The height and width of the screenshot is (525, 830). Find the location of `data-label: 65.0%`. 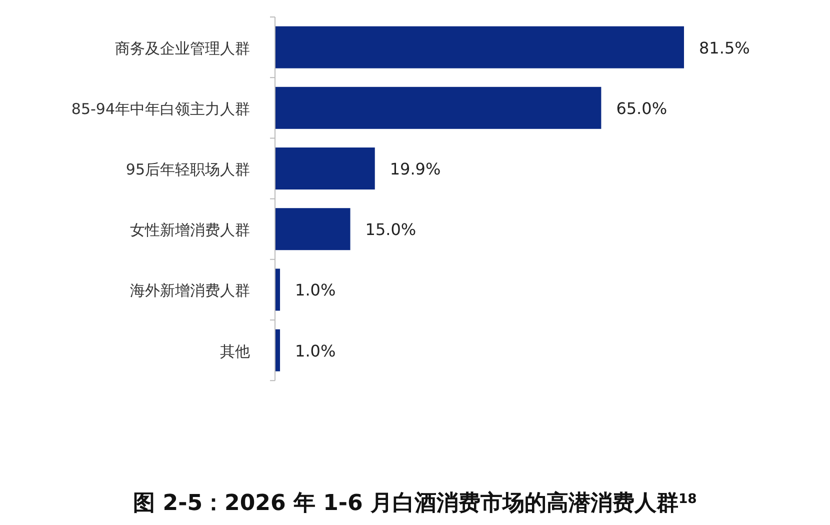

data-label: 65.0% is located at coordinates (642, 108).